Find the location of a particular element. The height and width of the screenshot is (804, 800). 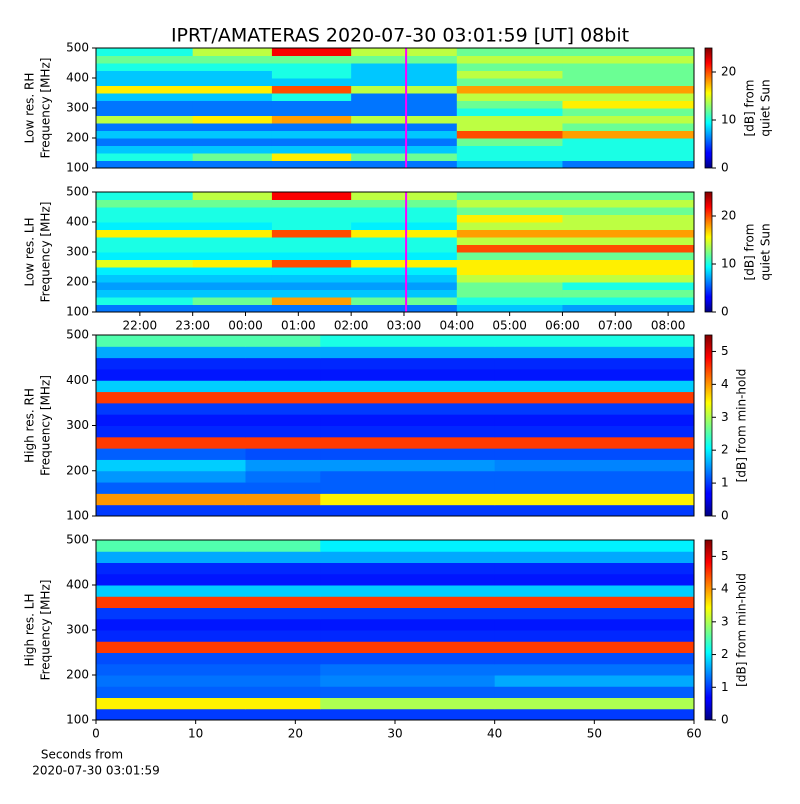

y-tick-label: 500 is located at coordinates (77, 192).